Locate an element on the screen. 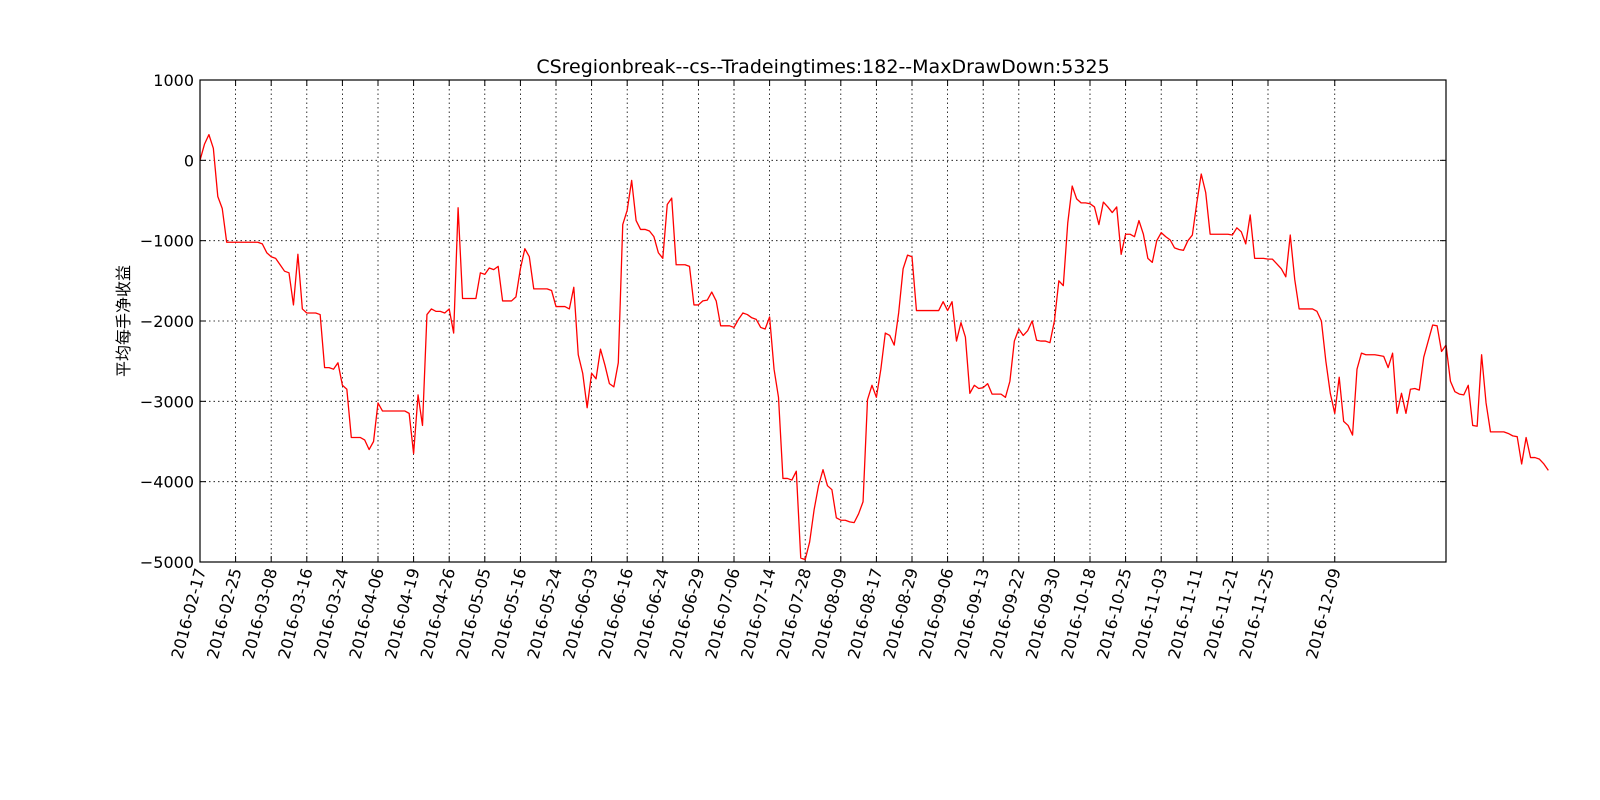  x-tick-label: 2016-11-25 is located at coordinates (1256, 613).